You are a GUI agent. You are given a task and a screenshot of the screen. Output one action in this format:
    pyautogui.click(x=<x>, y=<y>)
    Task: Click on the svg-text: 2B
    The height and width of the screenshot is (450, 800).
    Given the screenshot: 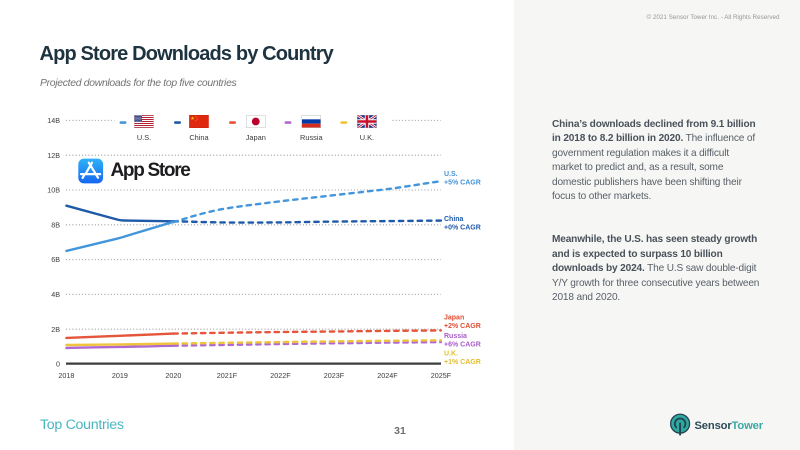 What is the action you would take?
    pyautogui.click(x=55, y=329)
    